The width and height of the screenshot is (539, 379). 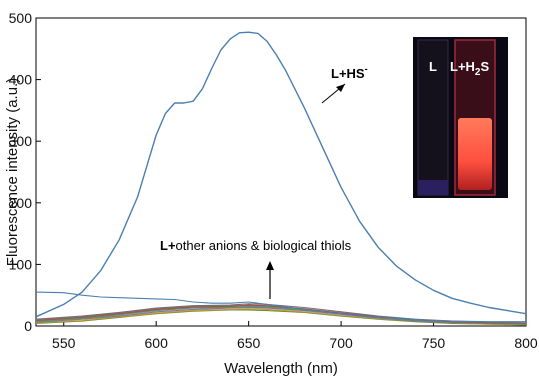 I want to click on annotation-others-arrowhead, so click(x=270, y=265).